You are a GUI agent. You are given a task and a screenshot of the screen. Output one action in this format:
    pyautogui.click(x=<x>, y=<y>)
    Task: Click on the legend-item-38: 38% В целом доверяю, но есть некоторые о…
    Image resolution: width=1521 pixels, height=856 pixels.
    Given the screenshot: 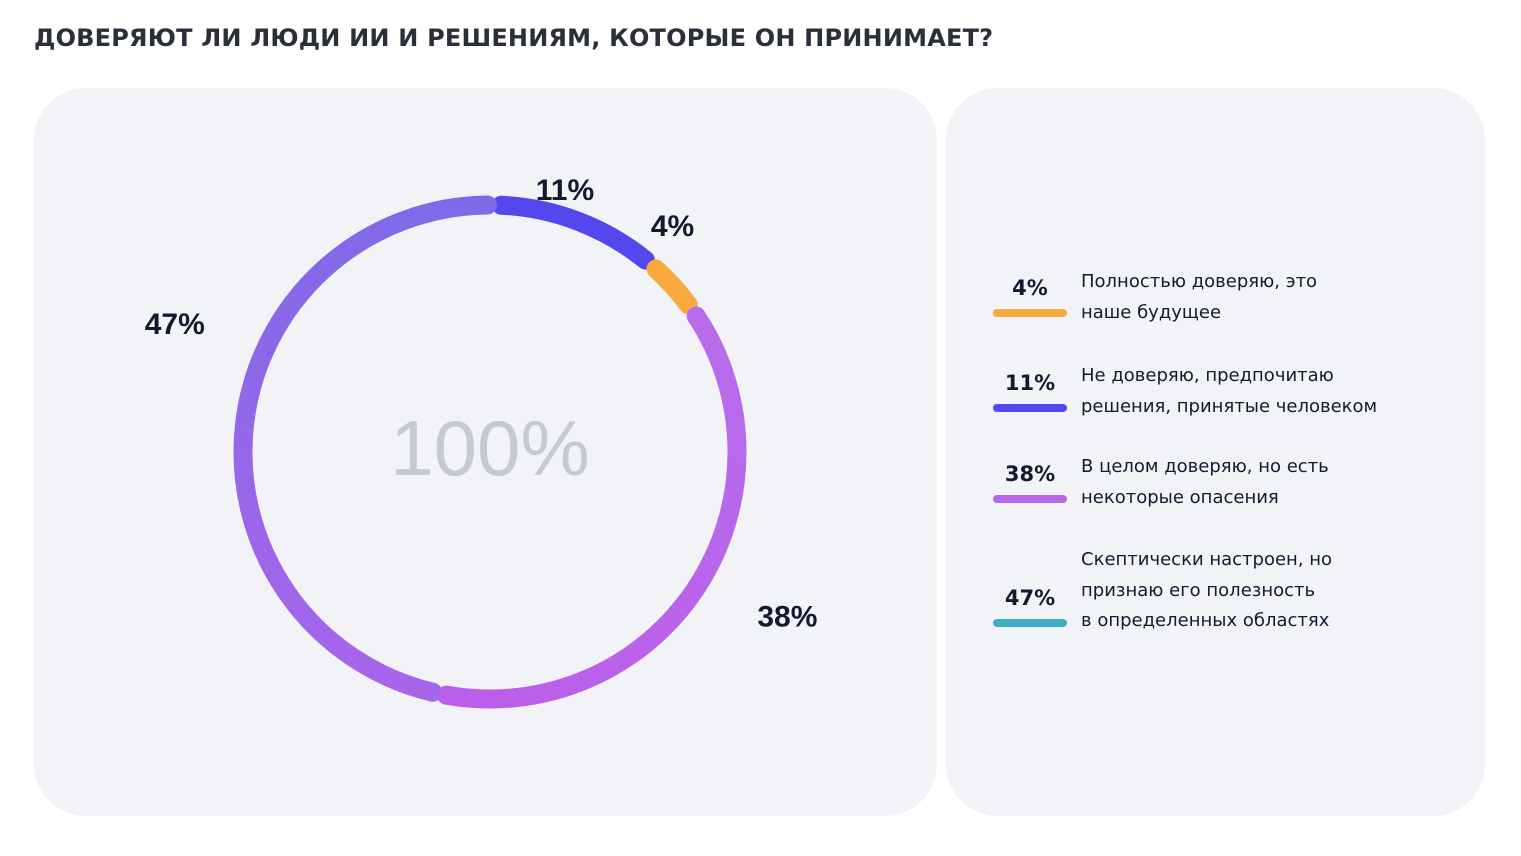 What is the action you would take?
    pyautogui.click(x=1228, y=484)
    